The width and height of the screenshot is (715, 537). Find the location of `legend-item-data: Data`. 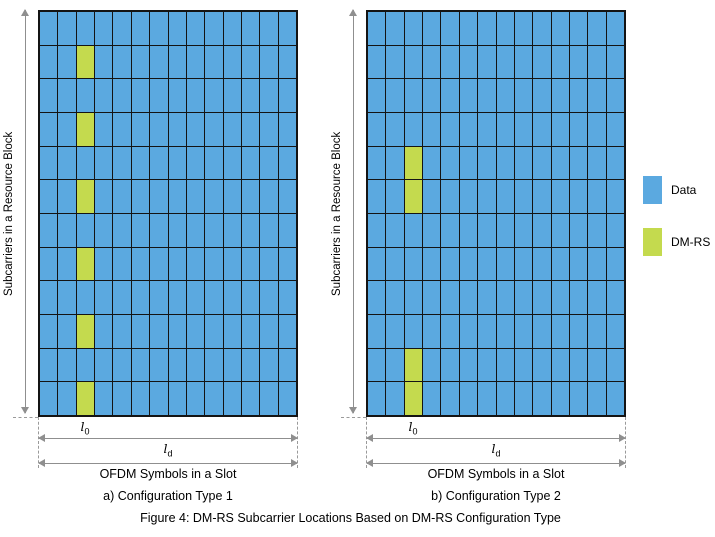

legend-item-data: Data is located at coordinates (669, 190).